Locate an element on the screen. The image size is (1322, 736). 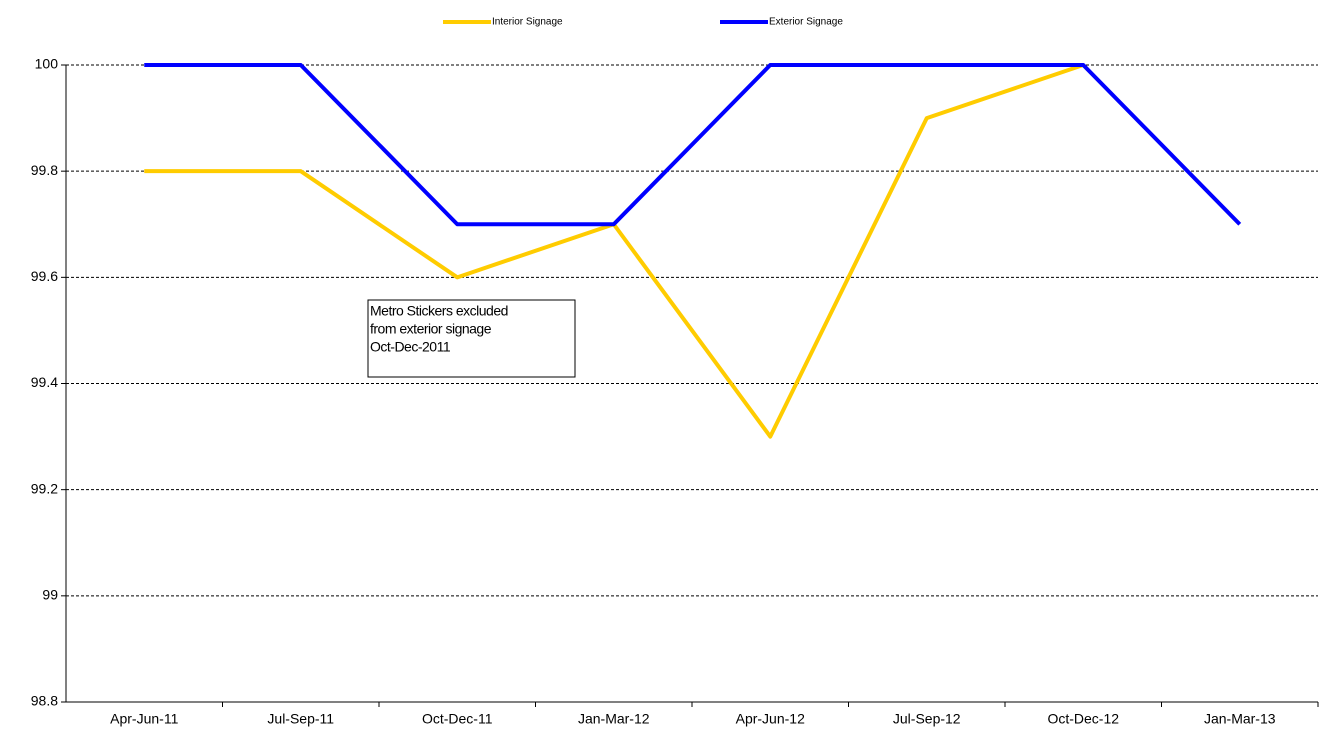
x-tick-label: Apr-Jun-12 is located at coordinates (770, 719).